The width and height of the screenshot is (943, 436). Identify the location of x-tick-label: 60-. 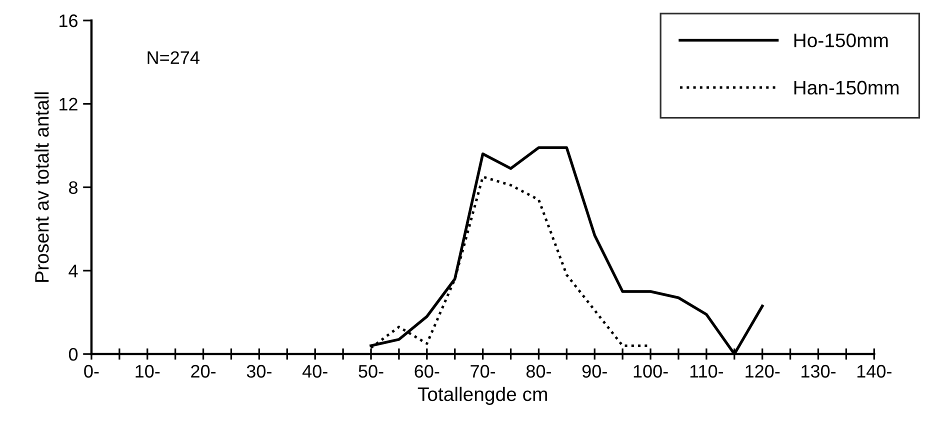
(427, 371).